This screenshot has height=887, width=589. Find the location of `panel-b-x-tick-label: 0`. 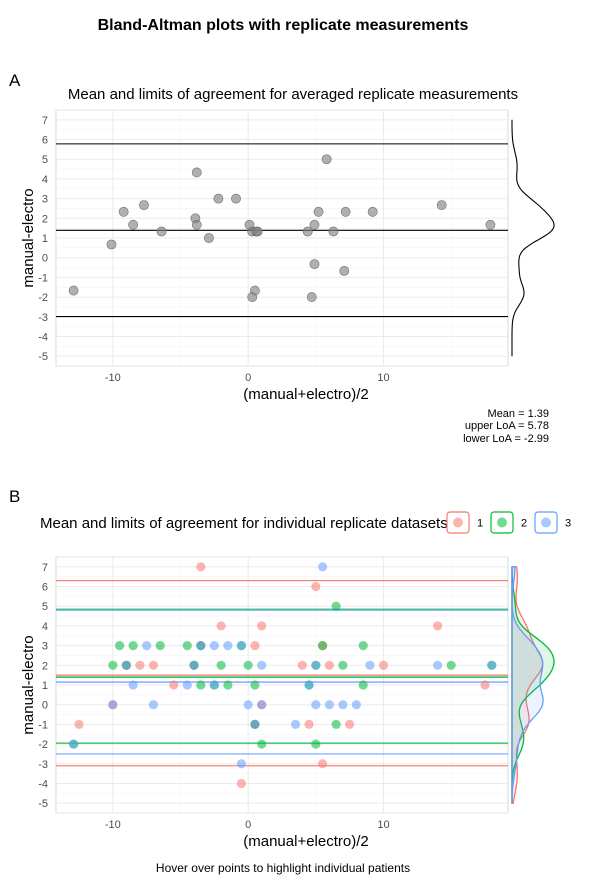

panel-b-x-tick-label: 0 is located at coordinates (248, 825).